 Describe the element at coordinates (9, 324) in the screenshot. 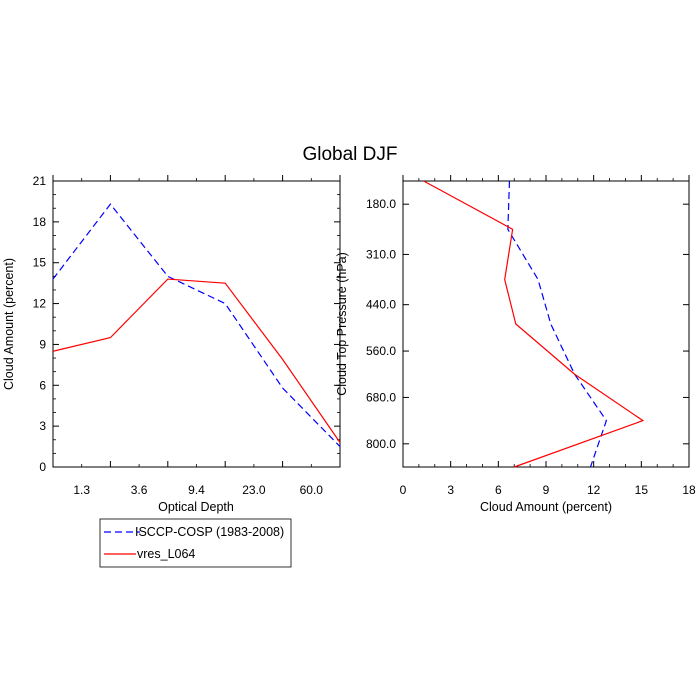

I see `left-y-axis-label: Cloud Amount (percent)` at that location.